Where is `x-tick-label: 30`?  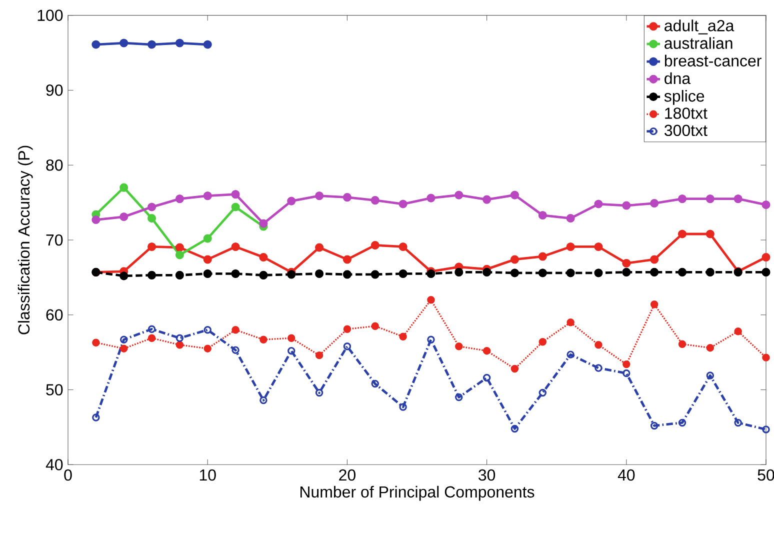
x-tick-label: 30 is located at coordinates (487, 475).